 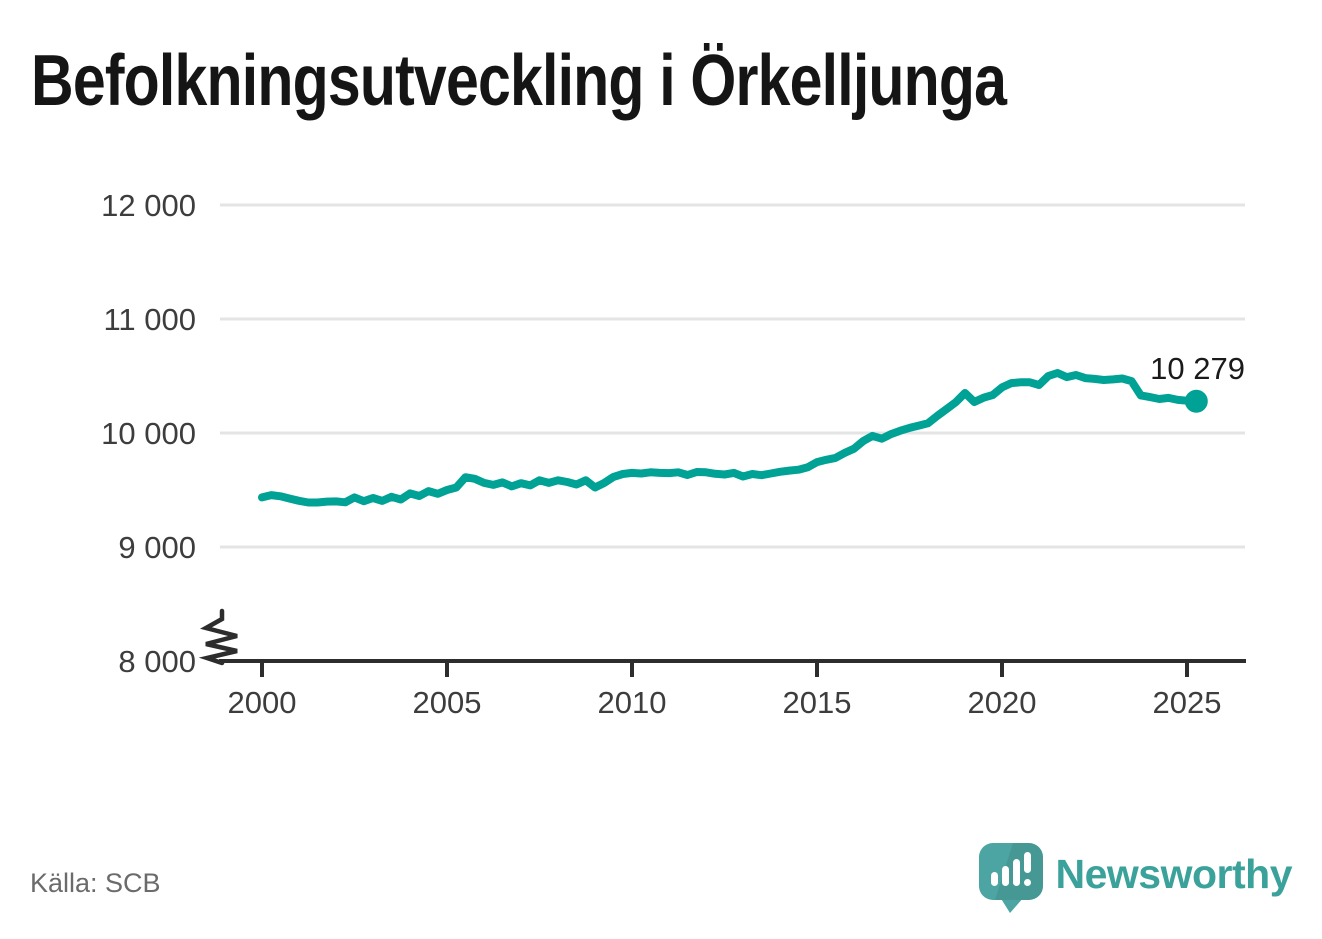 I want to click on x-tick-label-2010: 2010, so click(x=632, y=702).